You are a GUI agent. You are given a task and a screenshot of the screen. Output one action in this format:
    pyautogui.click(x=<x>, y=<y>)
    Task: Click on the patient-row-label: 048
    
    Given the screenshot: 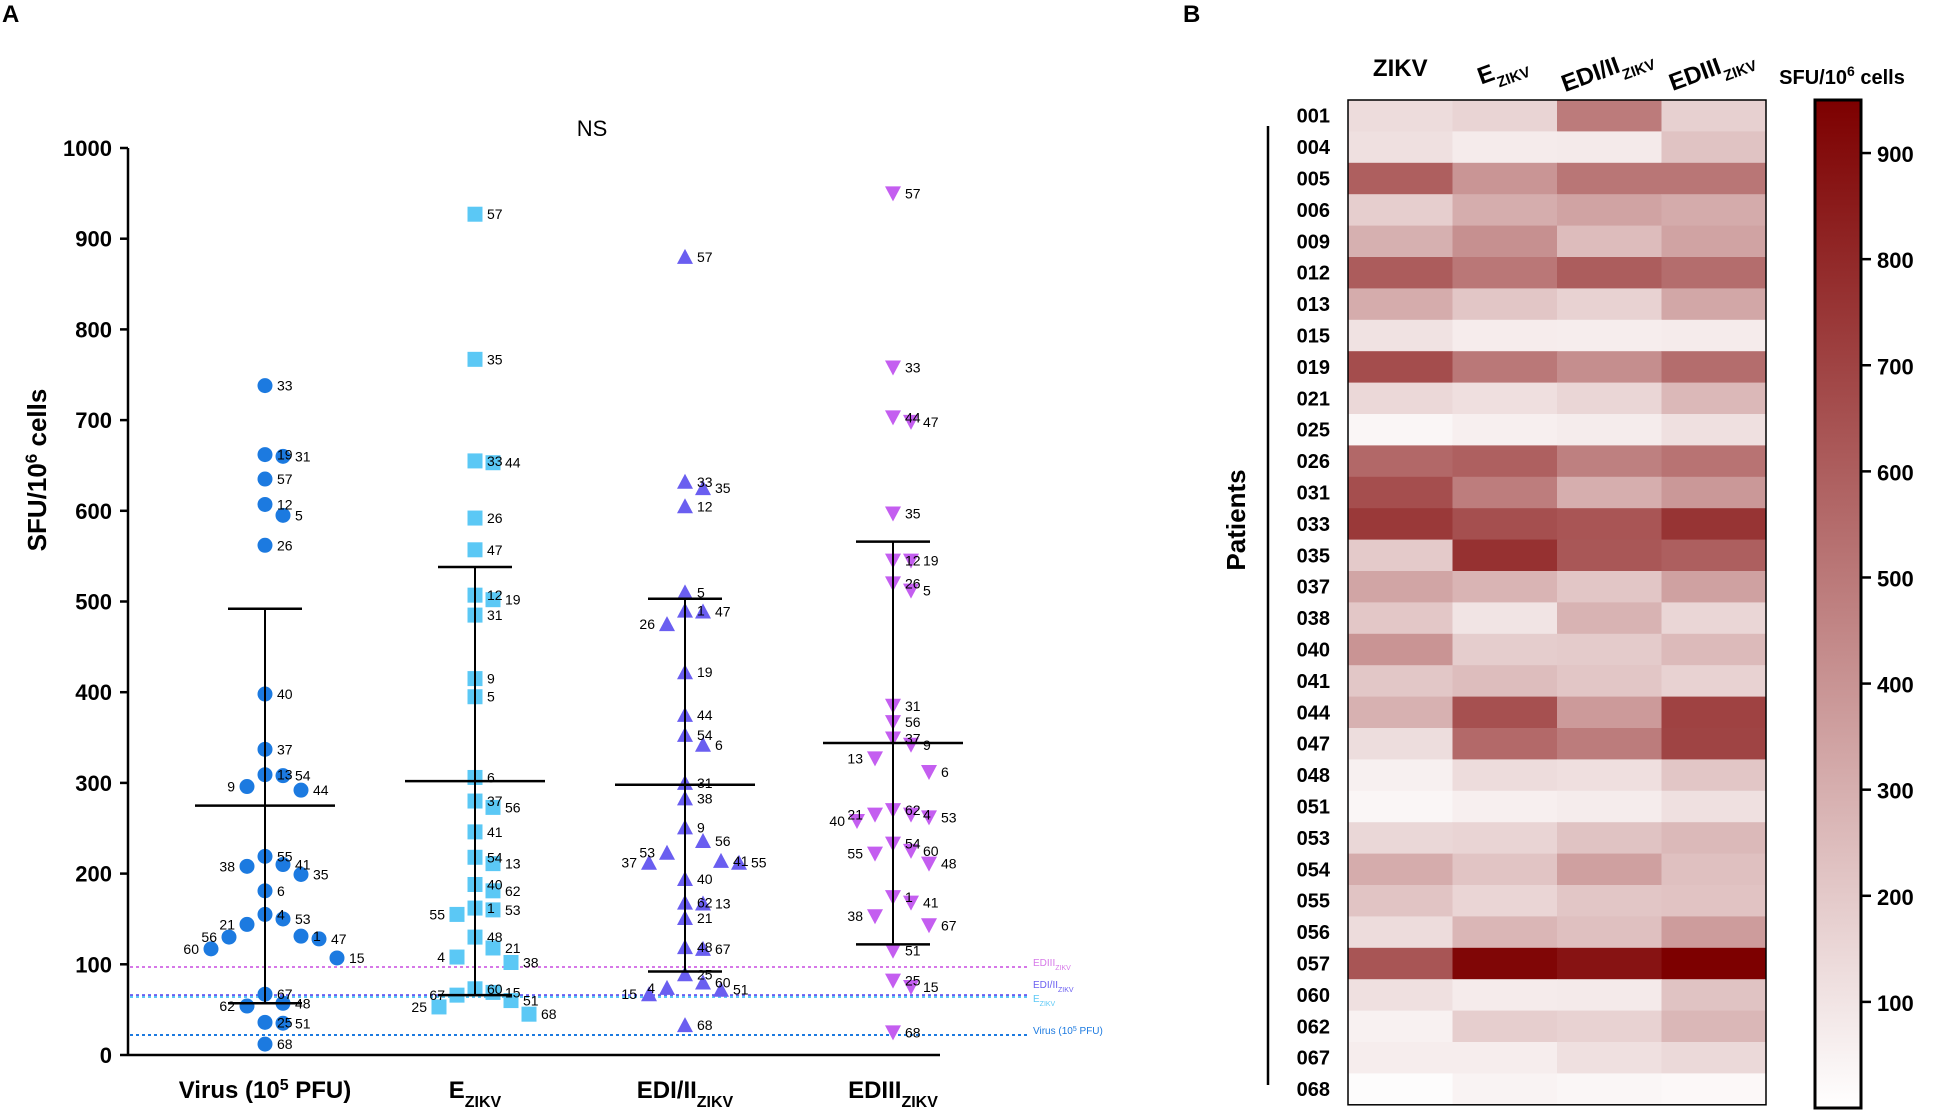 What is the action you would take?
    pyautogui.click(x=1313, y=776)
    